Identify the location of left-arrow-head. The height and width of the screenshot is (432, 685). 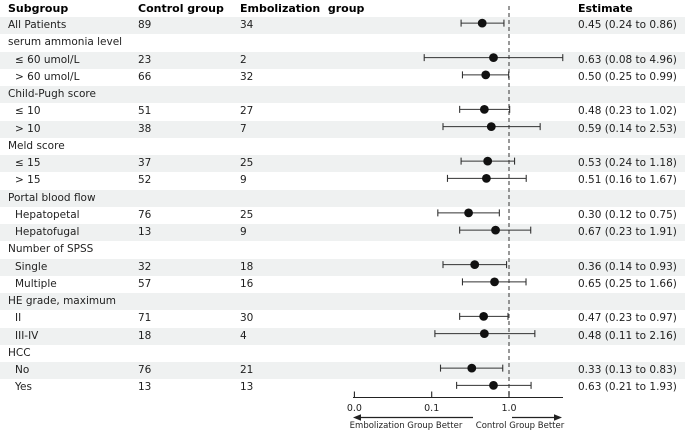
(357, 417).